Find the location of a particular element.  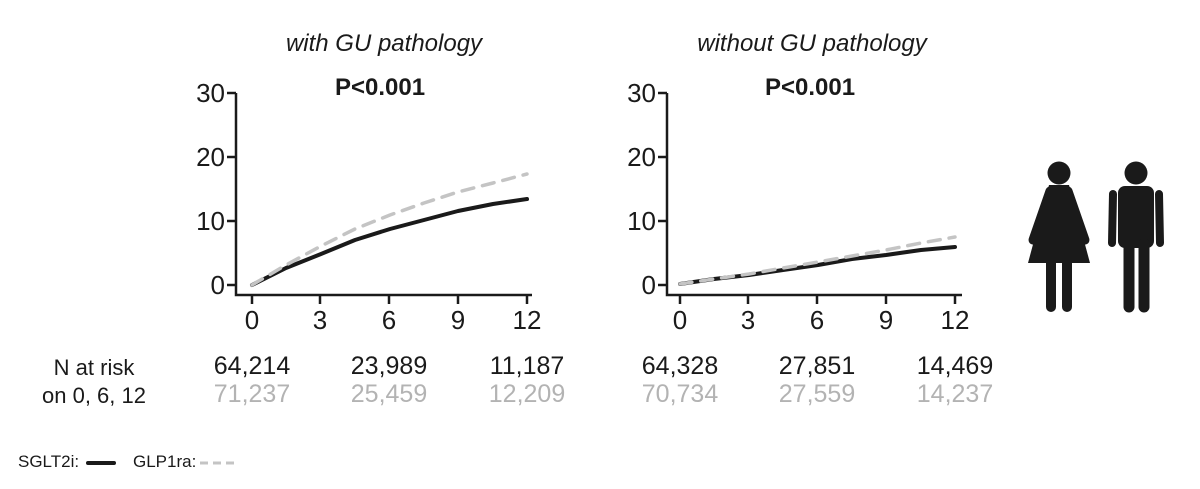

female-pictogram-icon is located at coordinates (1059, 236).